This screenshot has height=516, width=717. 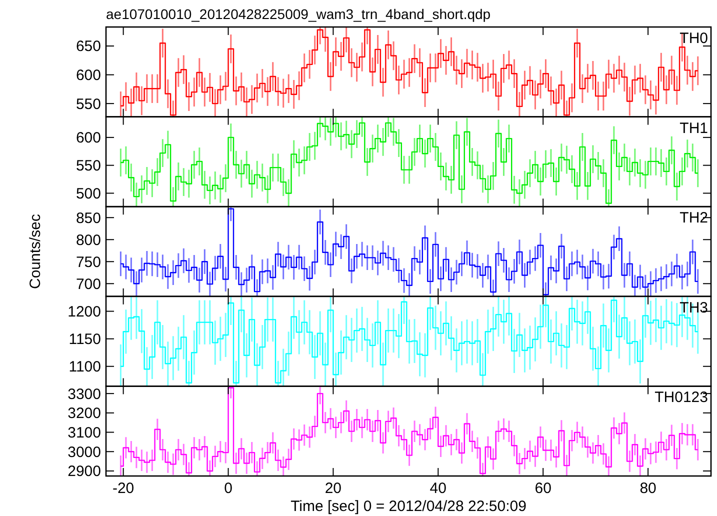 I want to click on y-tick-label: 2900, so click(x=84, y=471).